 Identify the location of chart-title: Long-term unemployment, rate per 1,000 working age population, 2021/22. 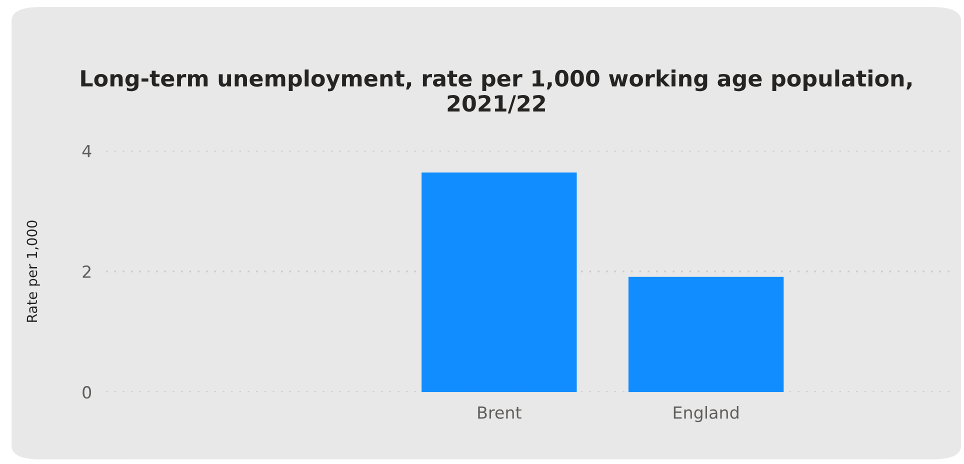
(496, 92).